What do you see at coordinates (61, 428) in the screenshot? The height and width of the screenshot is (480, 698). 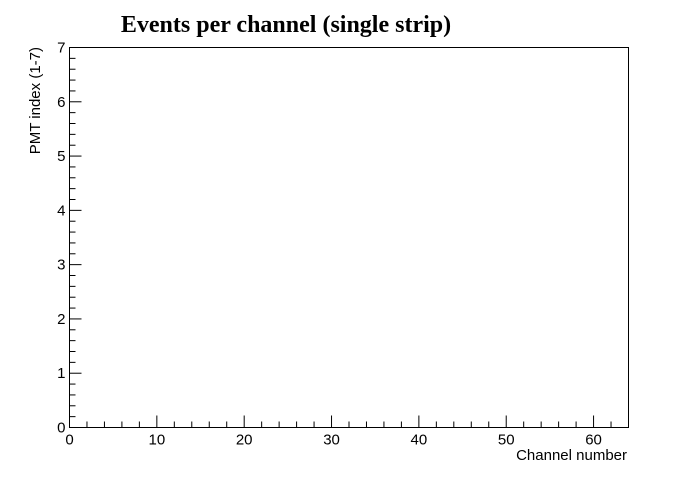 I see `y-tick-label: 0` at bounding box center [61, 428].